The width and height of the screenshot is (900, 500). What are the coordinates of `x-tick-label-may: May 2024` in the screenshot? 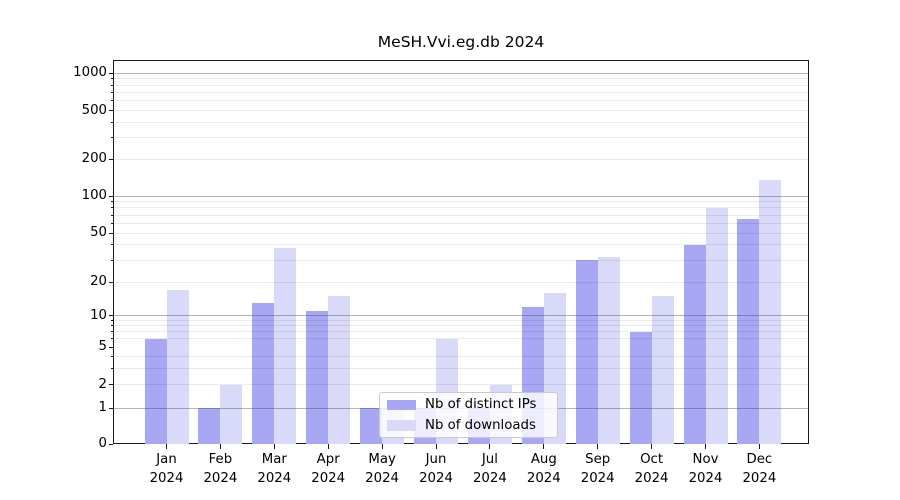 It's located at (382, 469).